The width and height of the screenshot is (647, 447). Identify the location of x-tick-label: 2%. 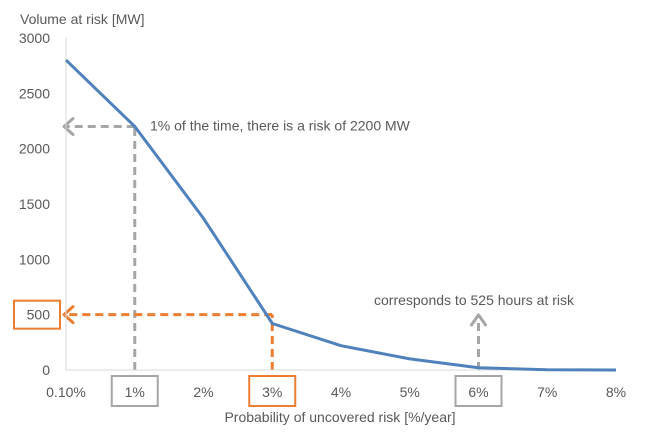
(203, 392).